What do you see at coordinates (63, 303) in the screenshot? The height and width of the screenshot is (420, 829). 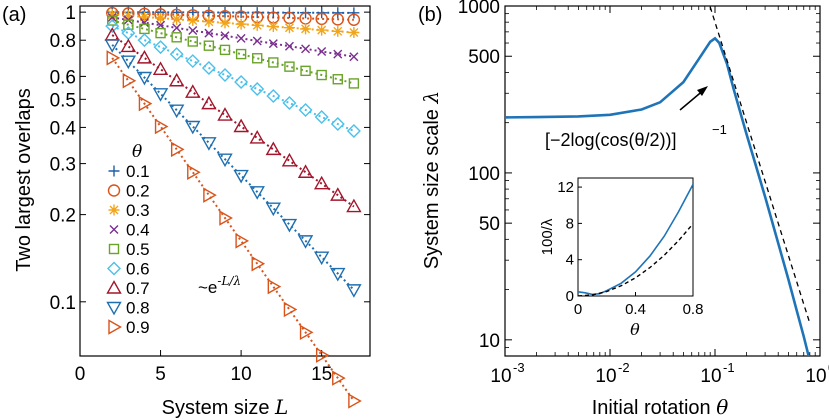 I see `y-tick-label: 0.1` at bounding box center [63, 303].